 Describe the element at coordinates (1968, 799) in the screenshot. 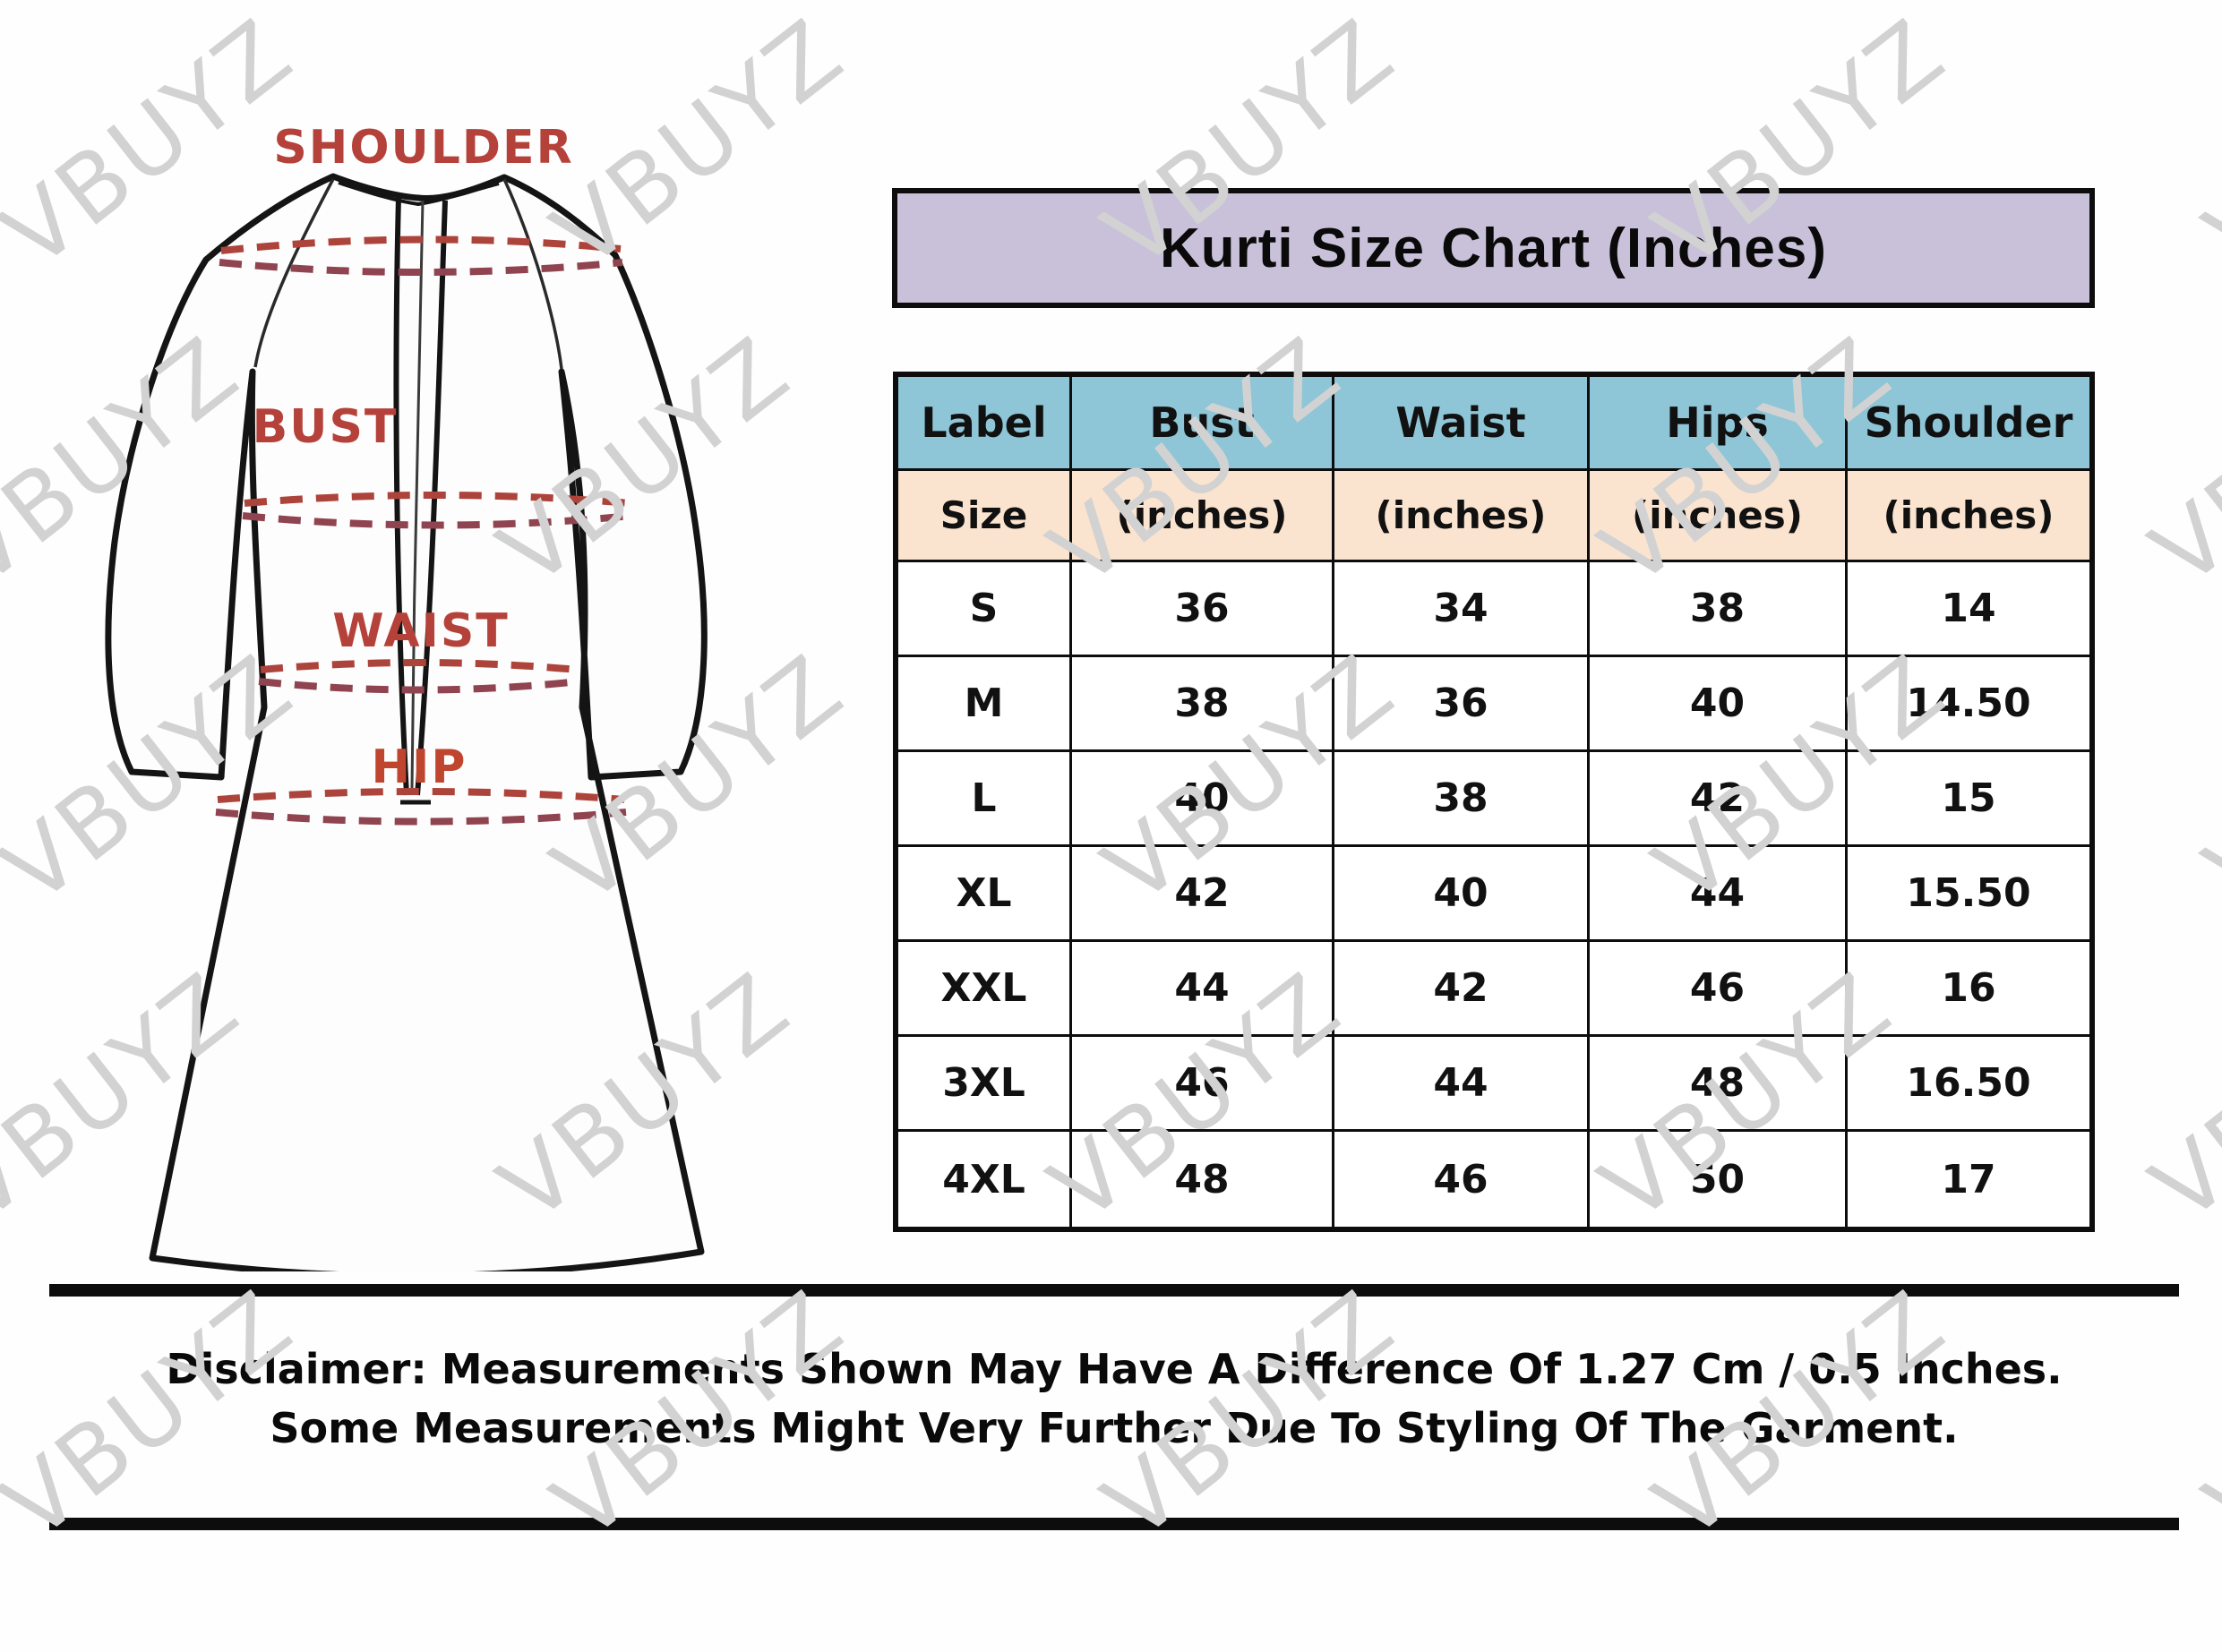

I see `size-l-shoulder: 15` at that location.